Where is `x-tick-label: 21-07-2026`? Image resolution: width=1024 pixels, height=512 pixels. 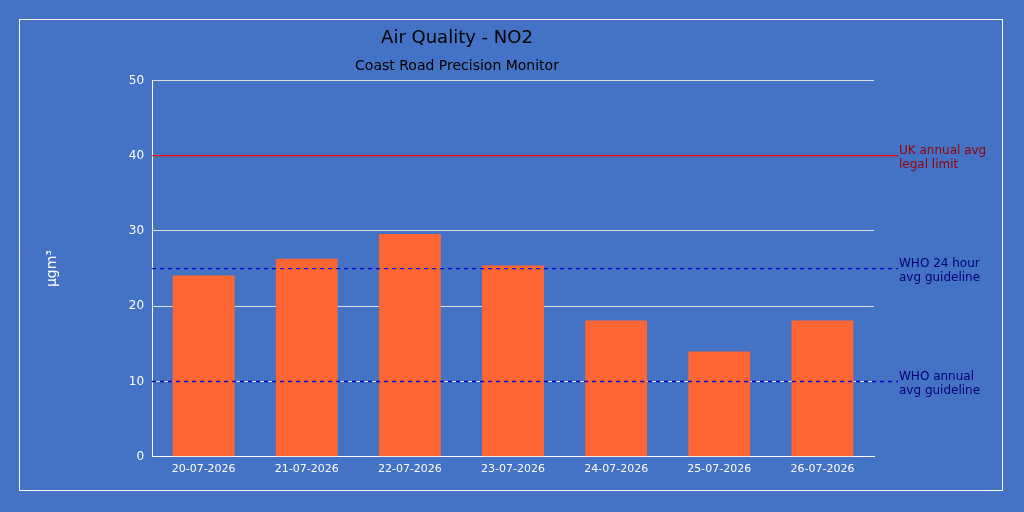
x-tick-label: 21-07-2026 is located at coordinates (306, 469).